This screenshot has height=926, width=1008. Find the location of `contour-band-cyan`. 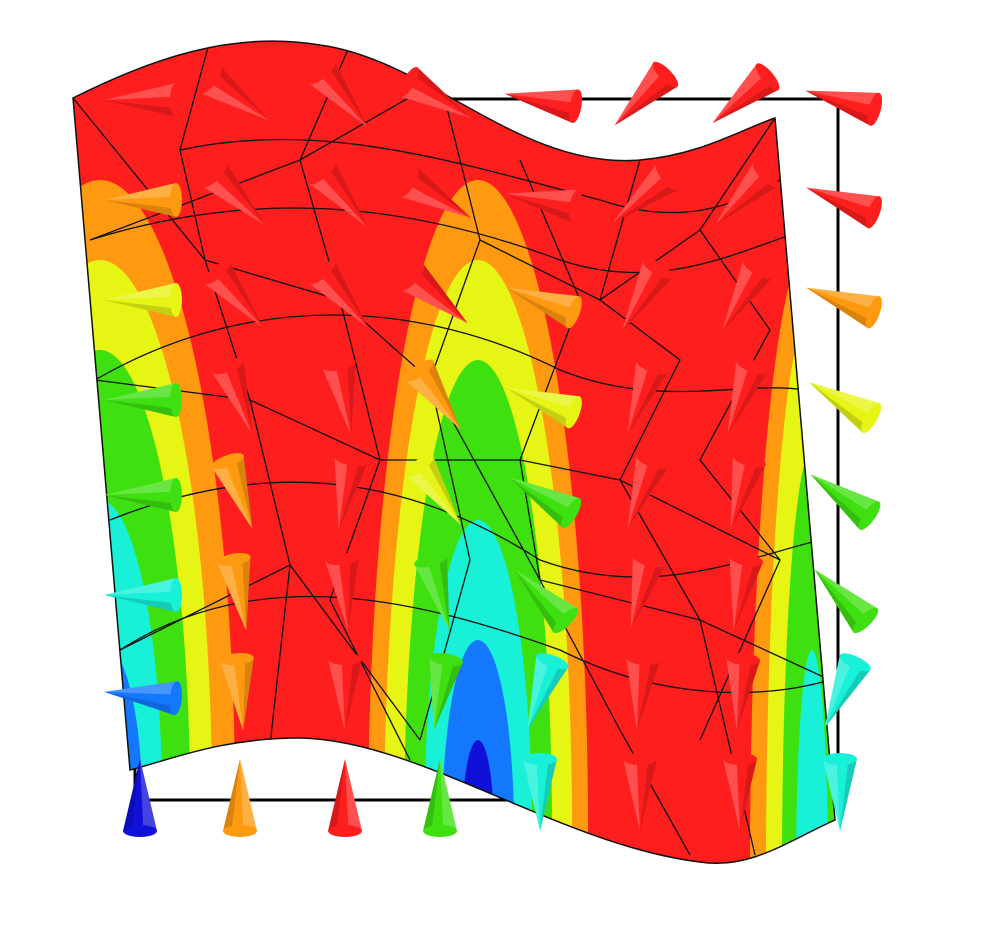

contour-band-cyan is located at coordinates (812, 756).